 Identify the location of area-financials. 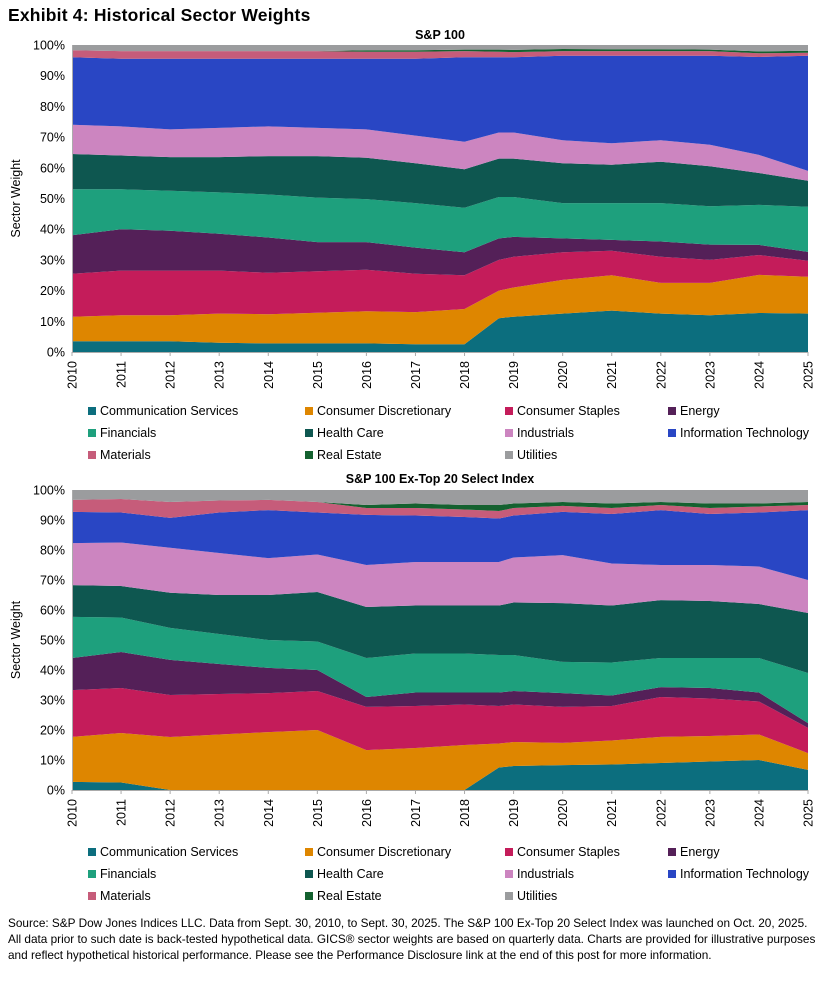
(440, 670).